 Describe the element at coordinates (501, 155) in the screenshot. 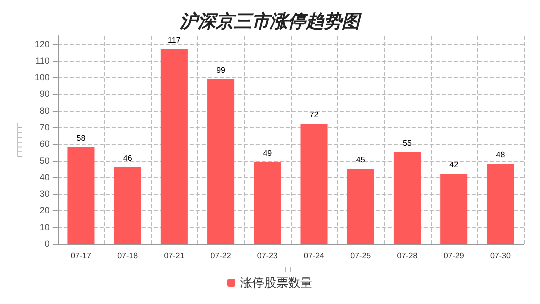

I see `data-label: 48` at that location.